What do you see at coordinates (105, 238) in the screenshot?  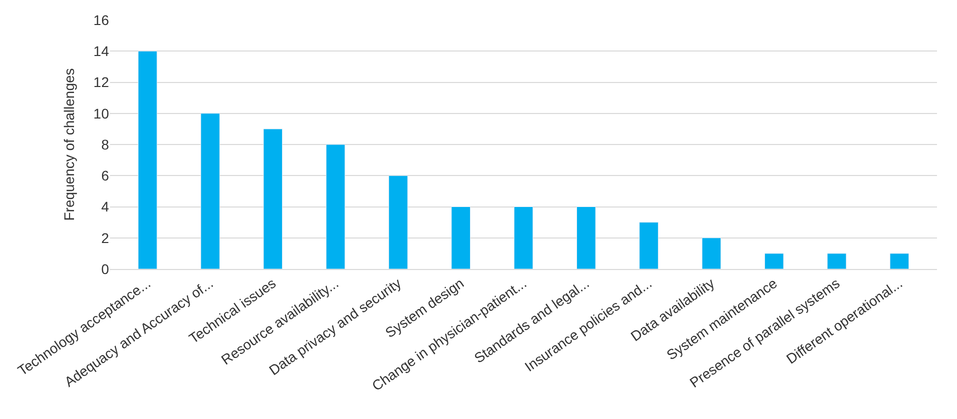 I see `y-tick-label: 2` at bounding box center [105, 238].